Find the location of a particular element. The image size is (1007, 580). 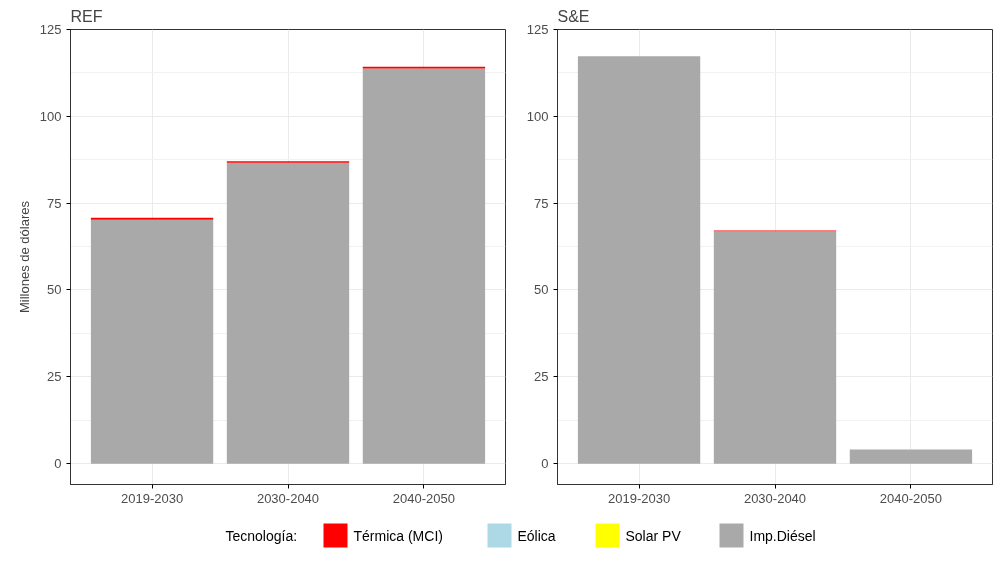

legend-label: Térmica (MCI) is located at coordinates (398, 535).